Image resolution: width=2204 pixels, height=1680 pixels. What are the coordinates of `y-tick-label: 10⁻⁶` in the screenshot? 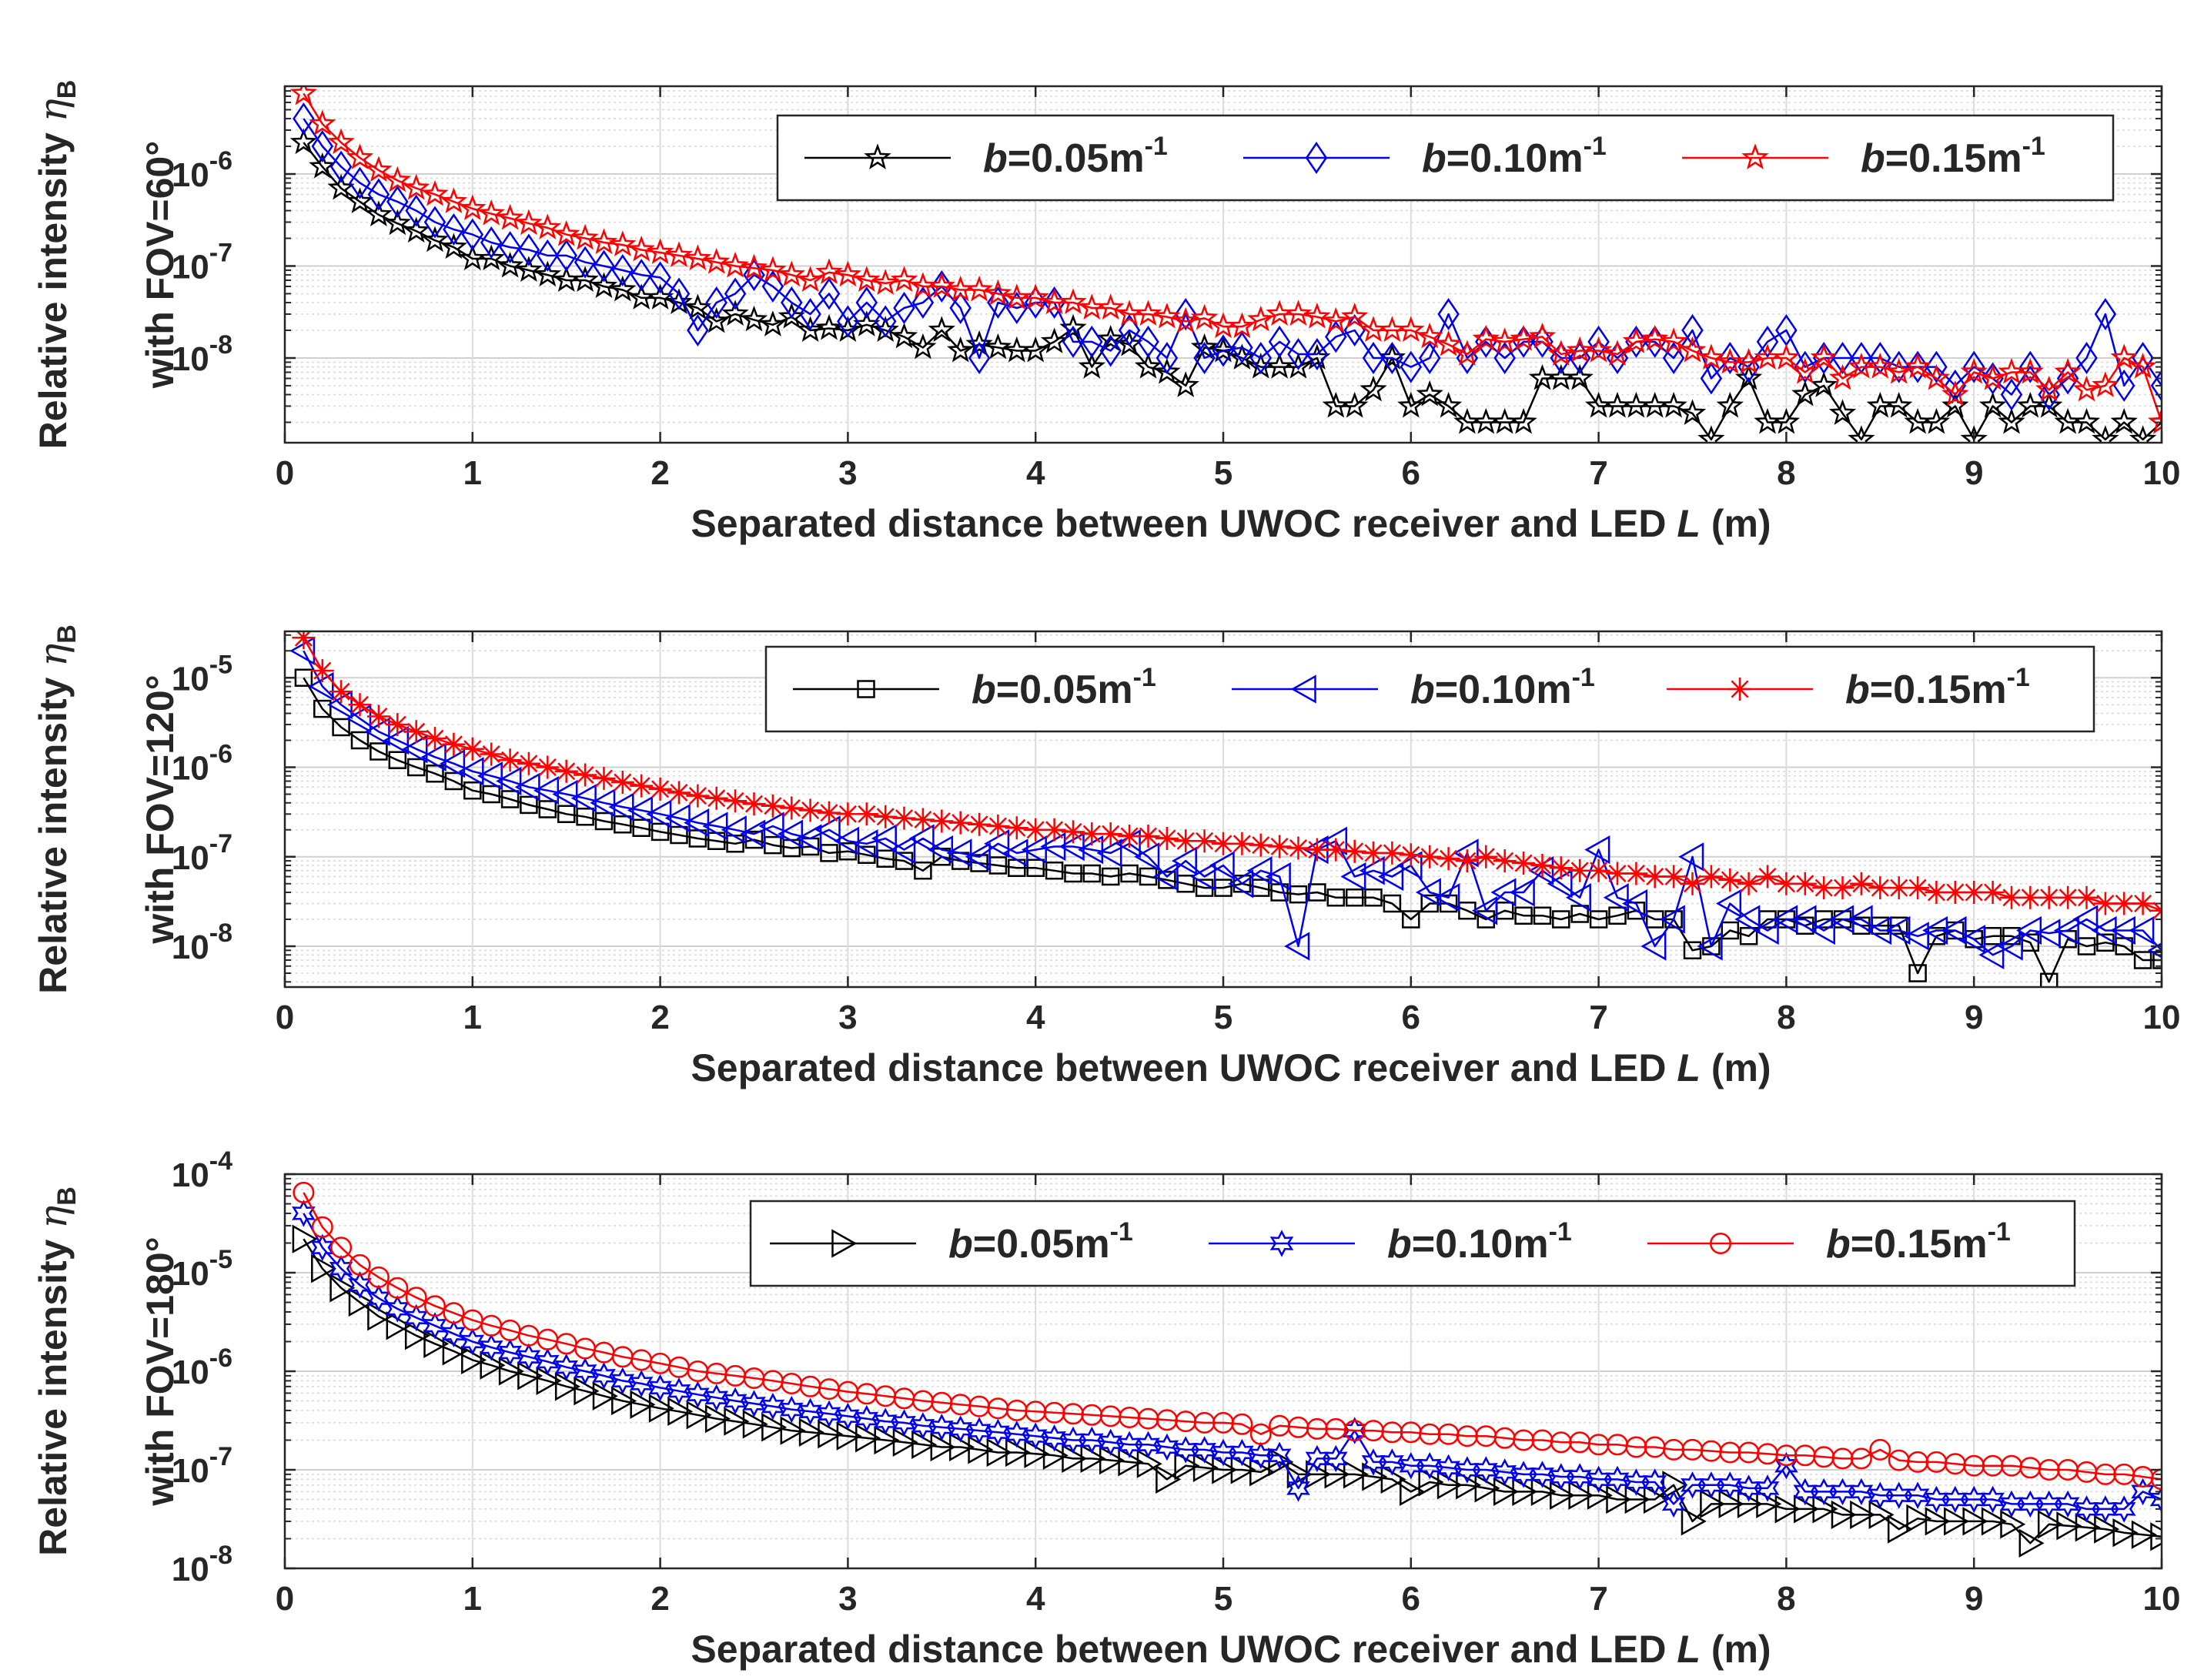 It's located at (202, 1367).